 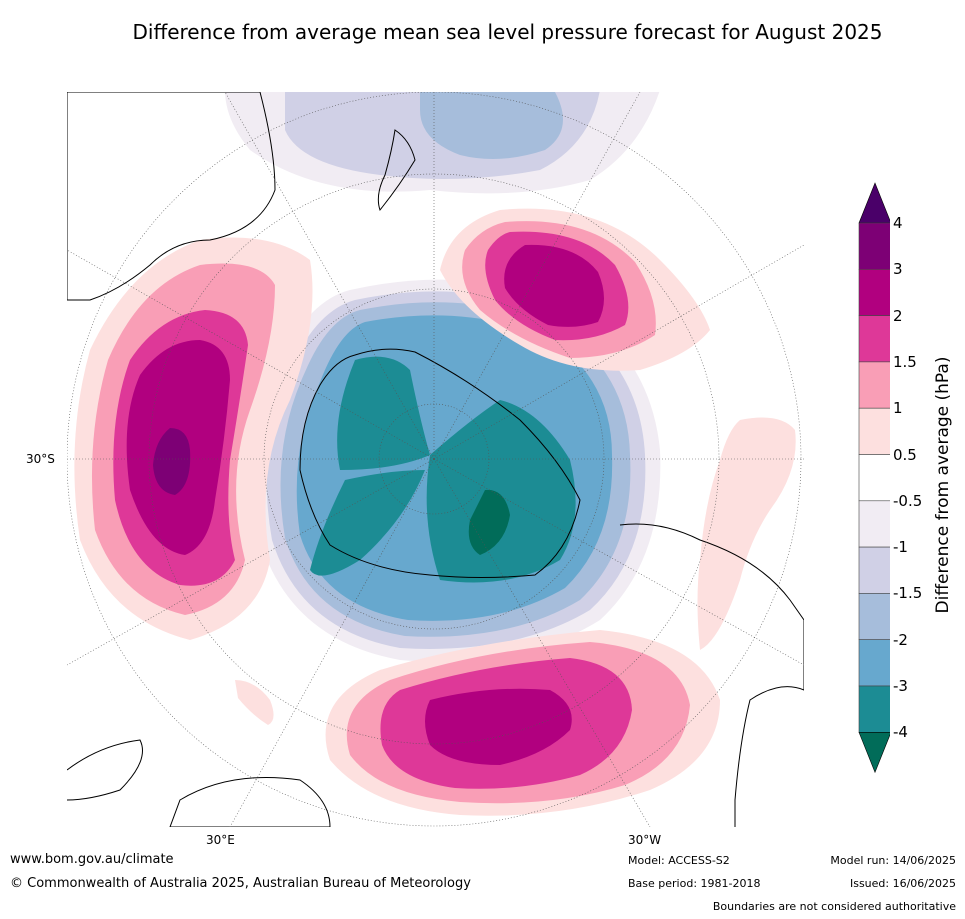 I want to click on colorbar, so click(x=874, y=478).